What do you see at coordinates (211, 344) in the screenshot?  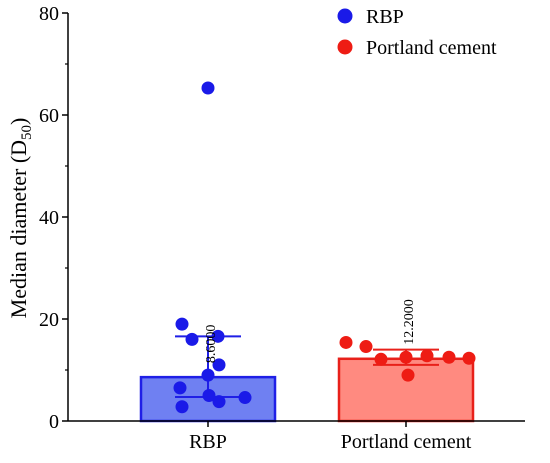 I see `value-label-rbp: 8.6000` at bounding box center [211, 344].